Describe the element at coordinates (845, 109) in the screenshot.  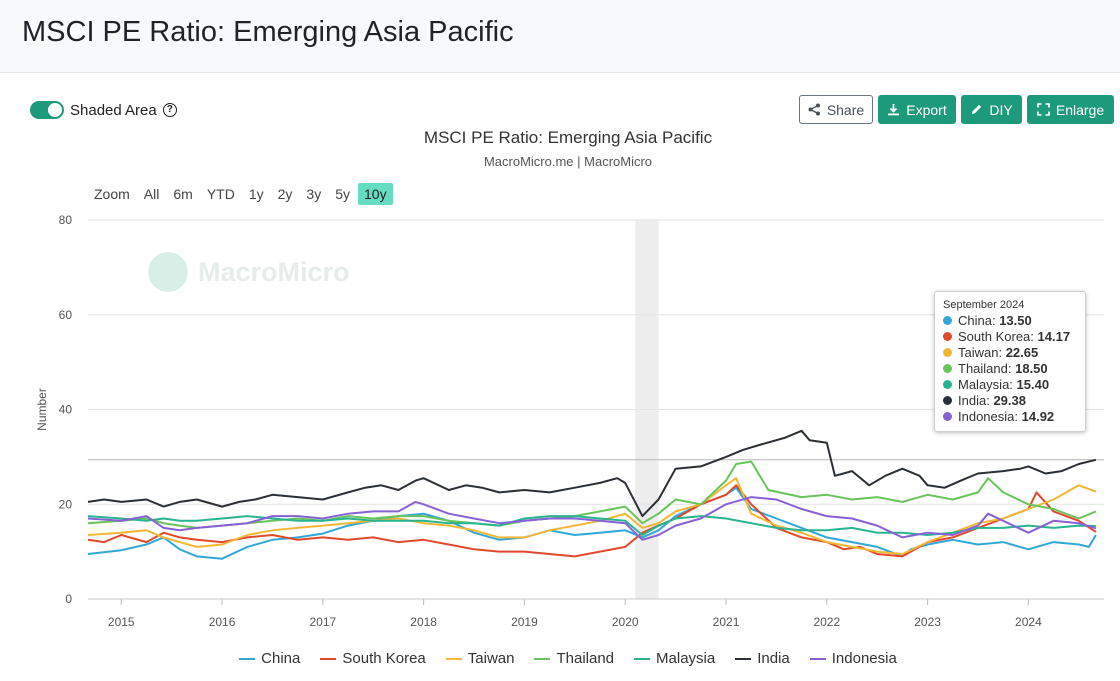
I see `share-label: Share` at that location.